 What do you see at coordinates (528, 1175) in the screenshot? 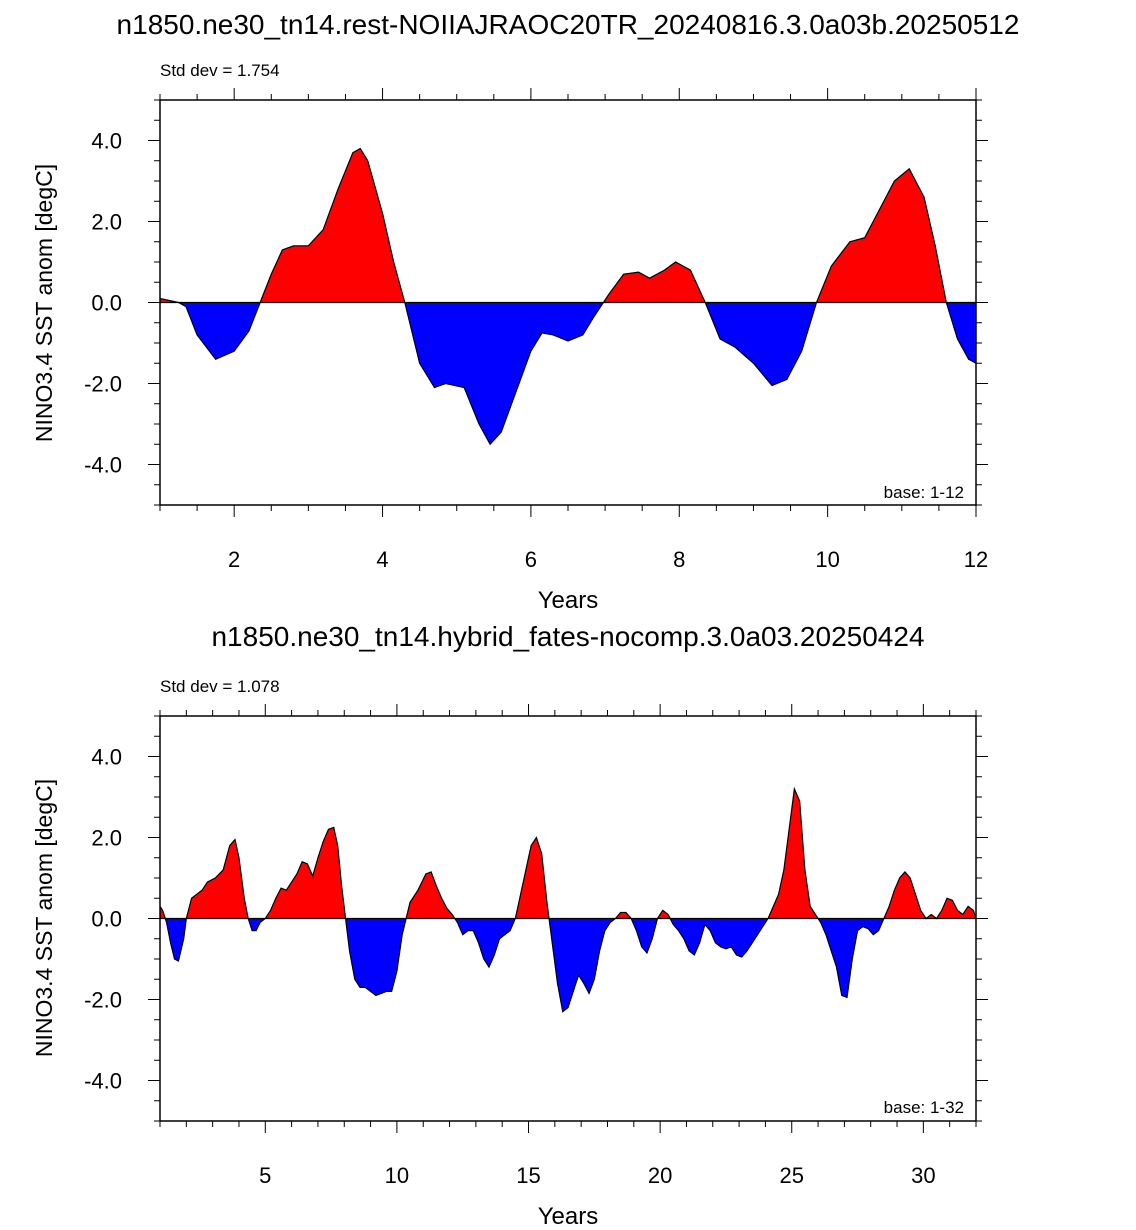
I see `x-tick-label: 15` at bounding box center [528, 1175].